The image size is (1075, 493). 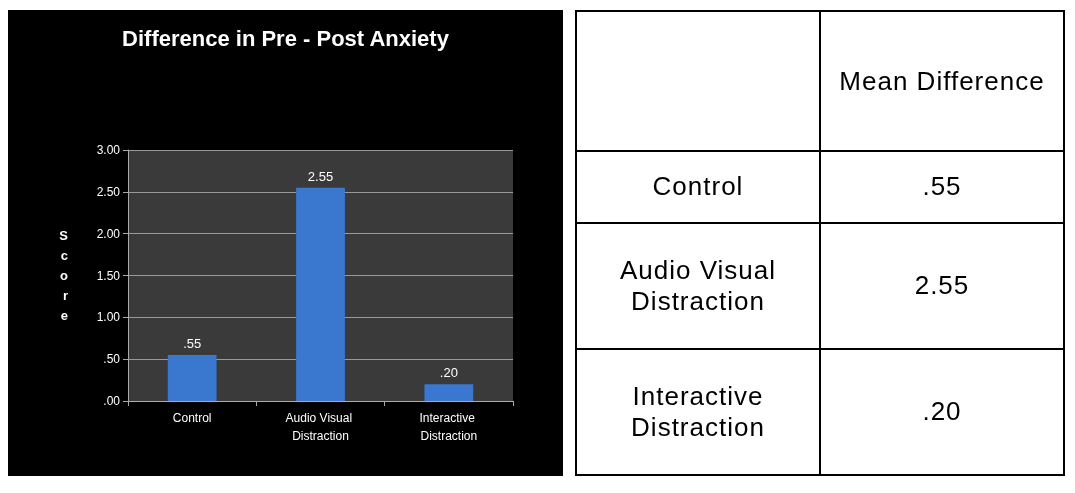 I want to click on data-label: .20, so click(x=448, y=373).